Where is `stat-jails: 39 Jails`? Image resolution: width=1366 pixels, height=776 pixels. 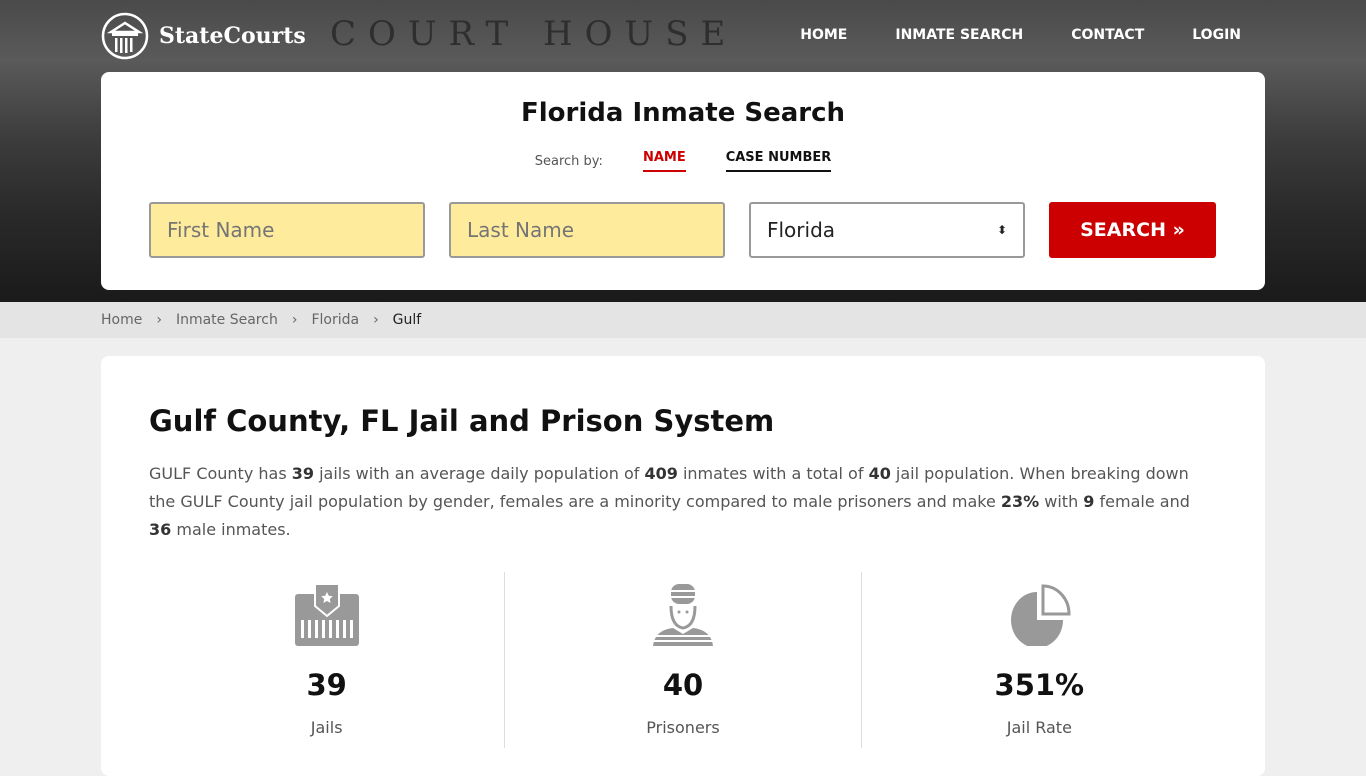
stat-jails: 39 Jails is located at coordinates (326, 660).